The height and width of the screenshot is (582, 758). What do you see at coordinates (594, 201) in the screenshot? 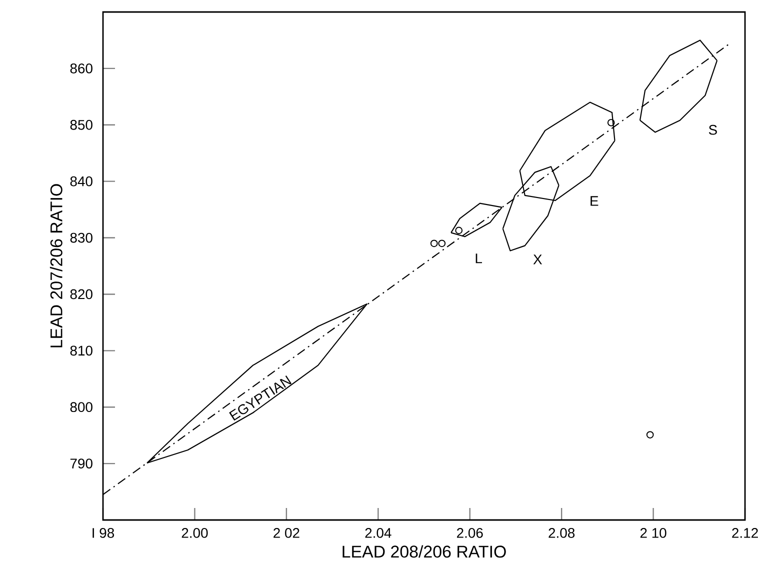
I see `annotation: E` at bounding box center [594, 201].